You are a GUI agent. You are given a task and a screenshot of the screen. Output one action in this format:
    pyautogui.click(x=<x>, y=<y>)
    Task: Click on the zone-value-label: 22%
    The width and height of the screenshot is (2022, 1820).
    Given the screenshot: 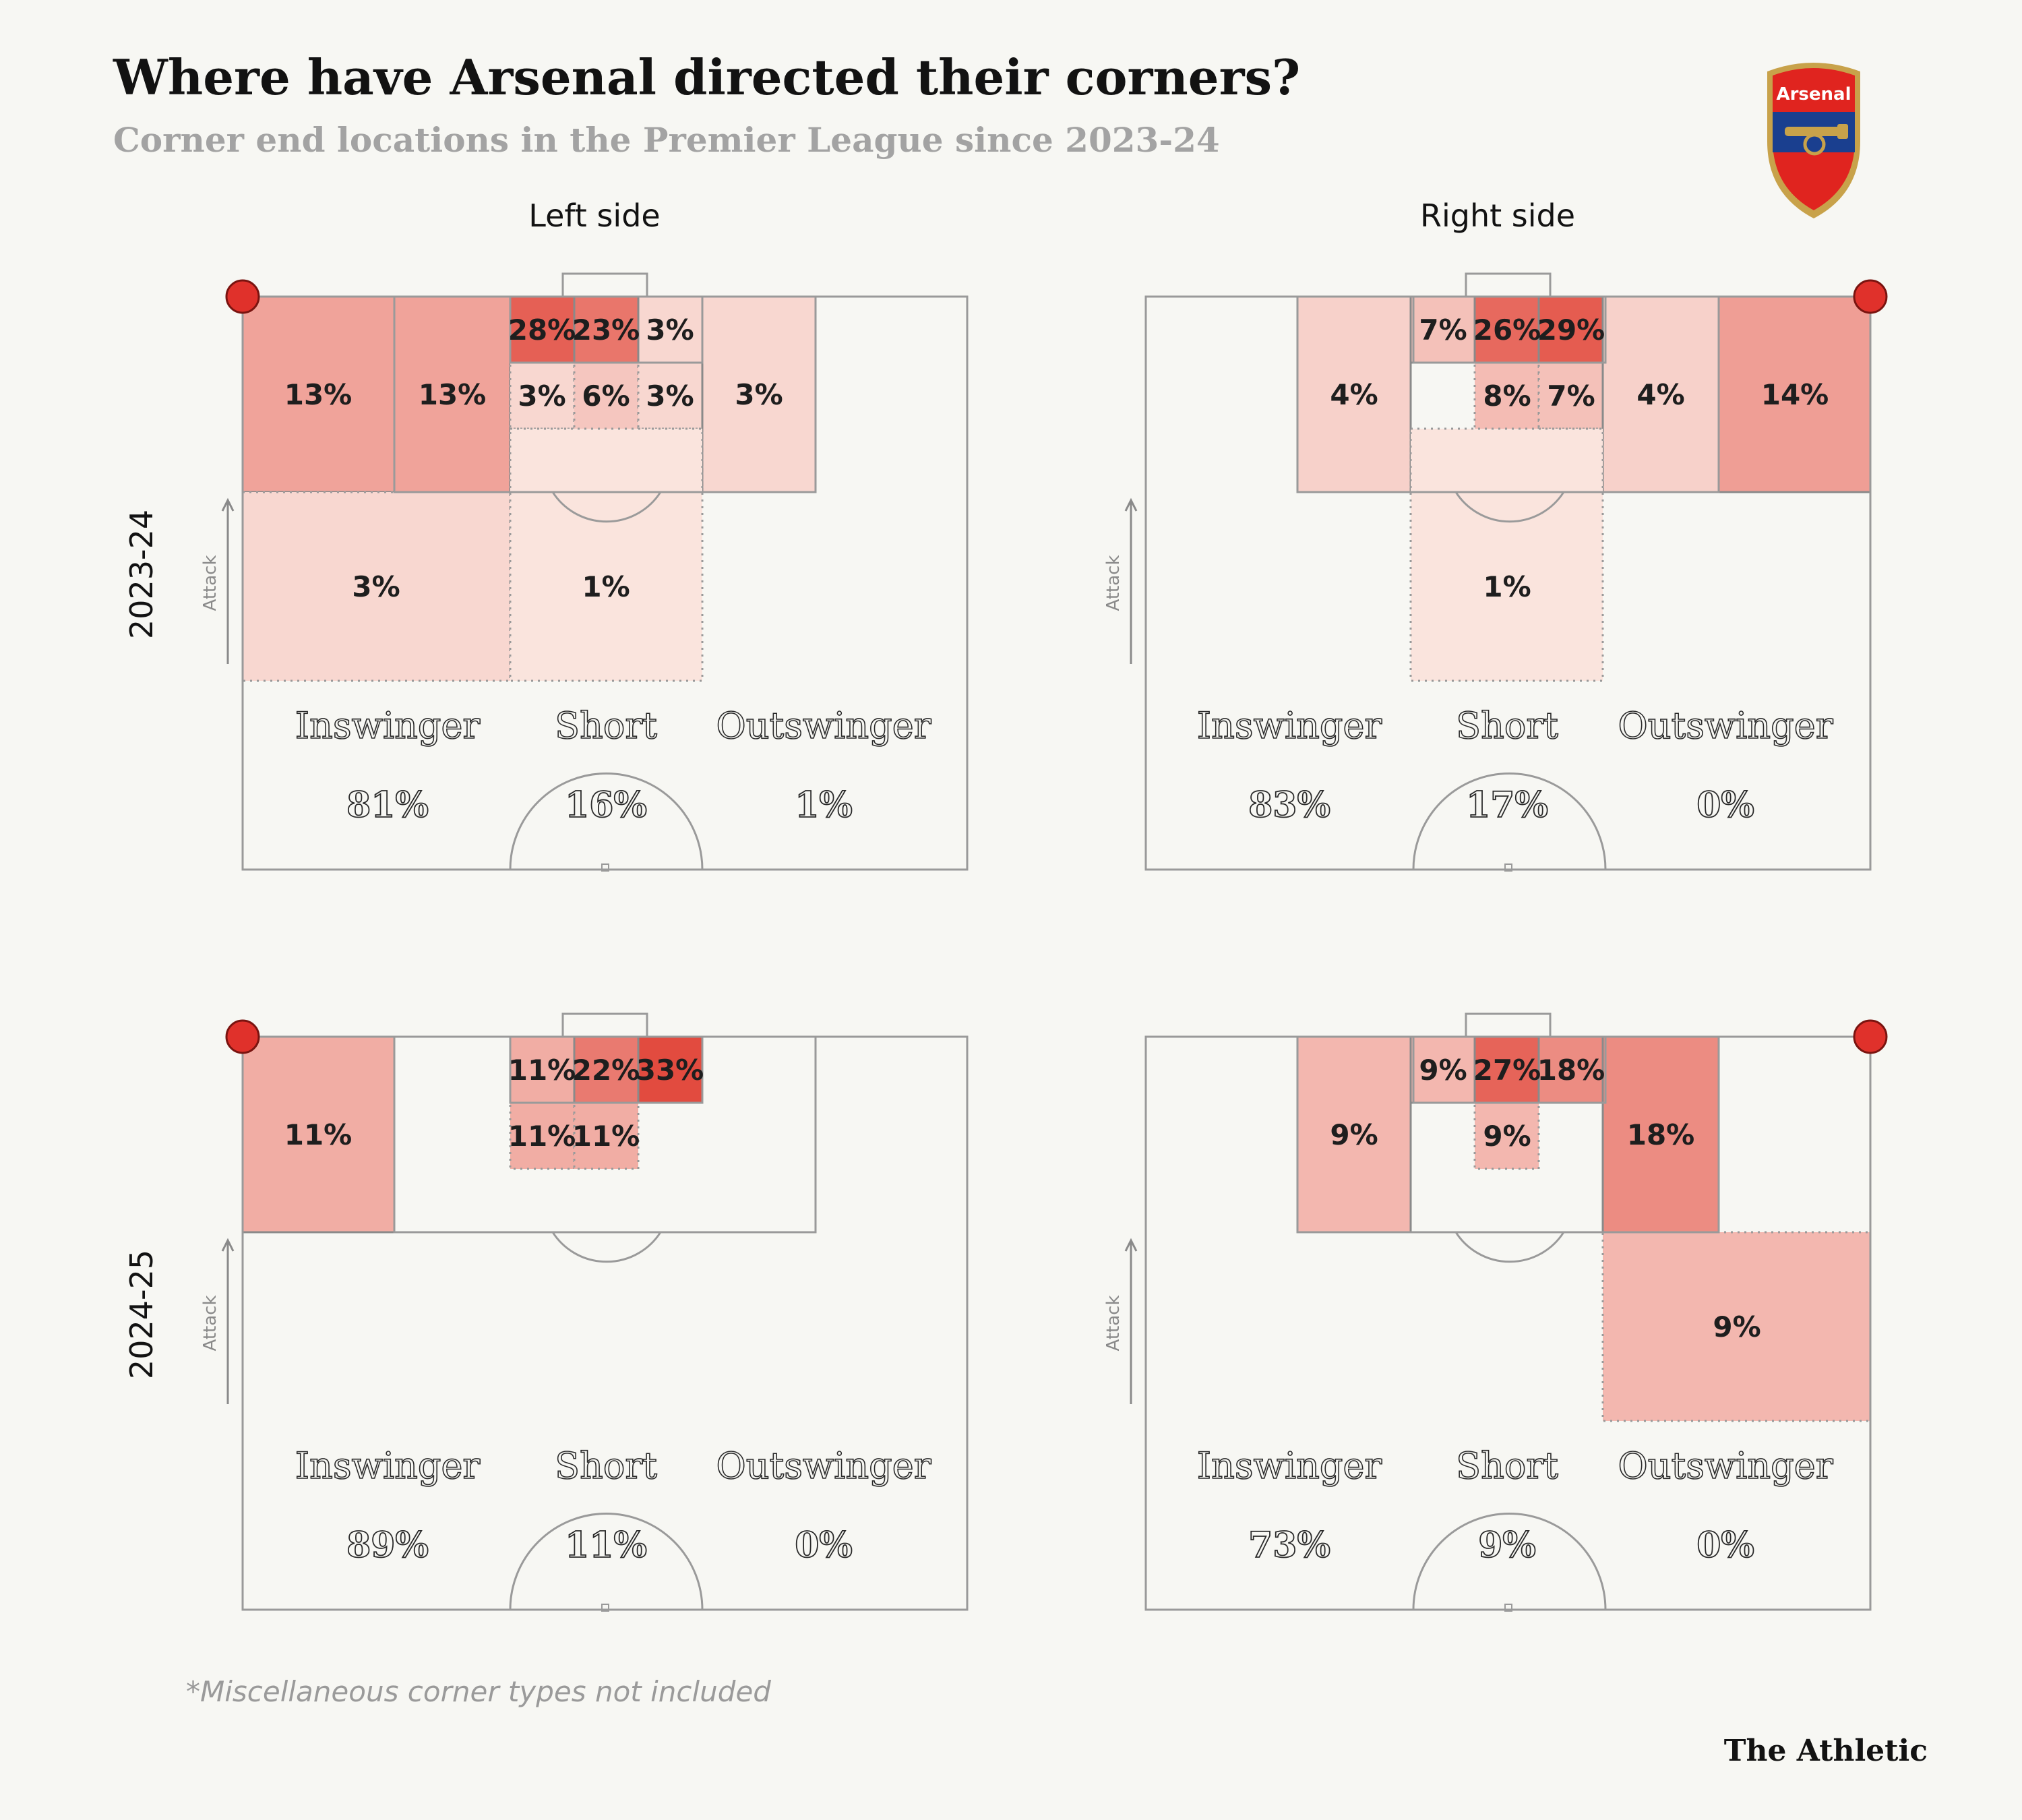 What is the action you would take?
    pyautogui.click(x=606, y=1070)
    